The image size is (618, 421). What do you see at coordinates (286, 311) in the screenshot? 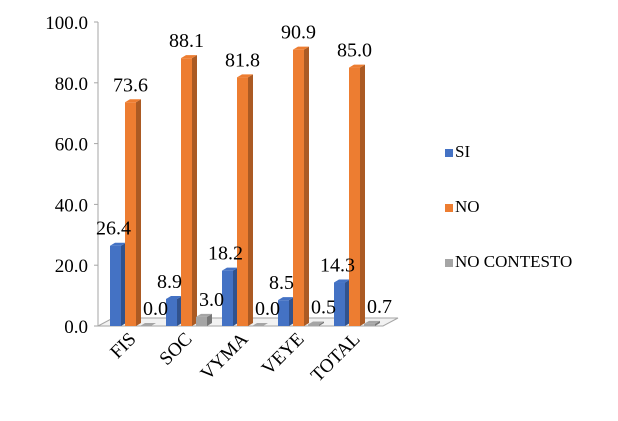
I see `bar-si-veye` at bounding box center [286, 311].